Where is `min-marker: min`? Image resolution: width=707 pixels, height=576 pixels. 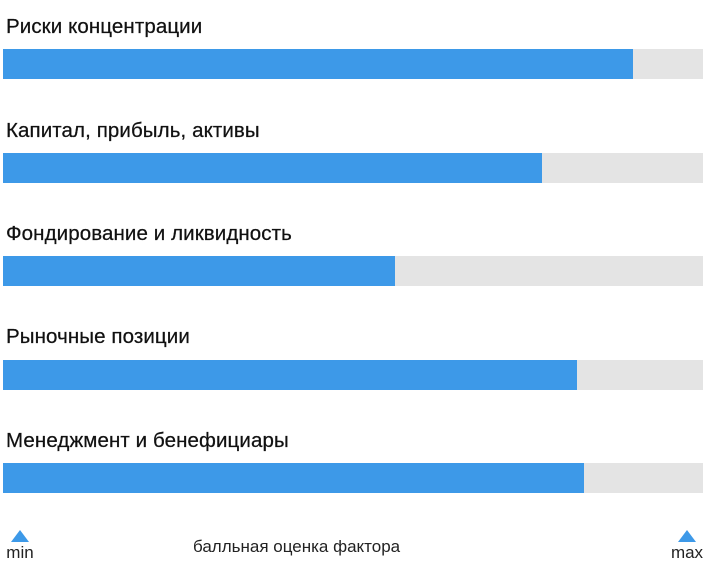 min-marker: min is located at coordinates (20, 546).